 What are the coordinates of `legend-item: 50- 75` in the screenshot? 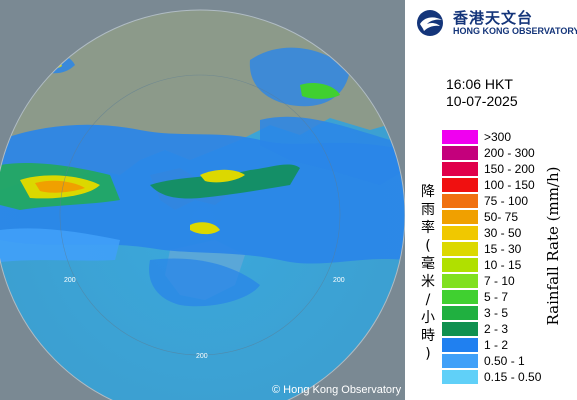 It's located at (509, 217).